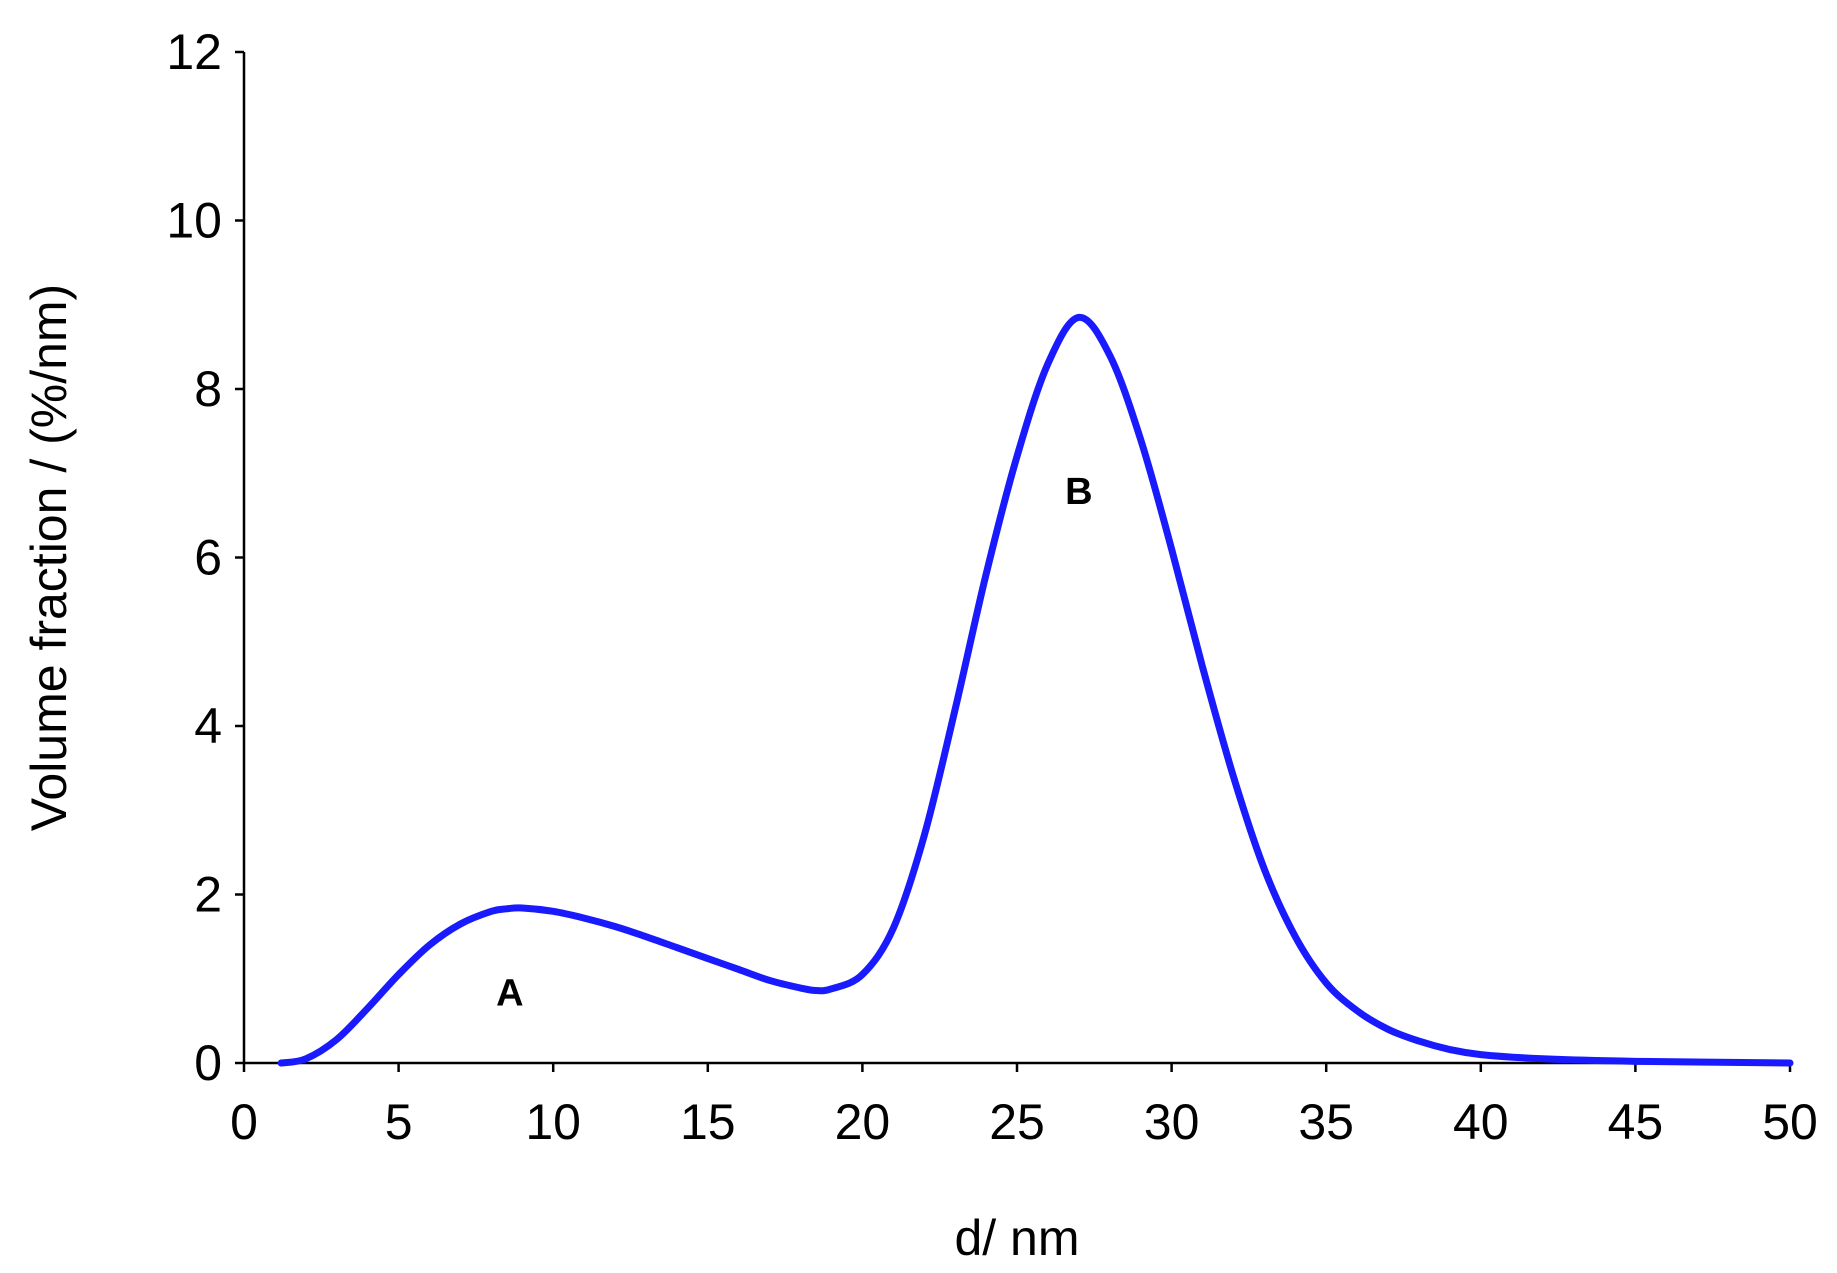  What do you see at coordinates (208, 726) in the screenshot?
I see `y-tick-label: 4` at bounding box center [208, 726].